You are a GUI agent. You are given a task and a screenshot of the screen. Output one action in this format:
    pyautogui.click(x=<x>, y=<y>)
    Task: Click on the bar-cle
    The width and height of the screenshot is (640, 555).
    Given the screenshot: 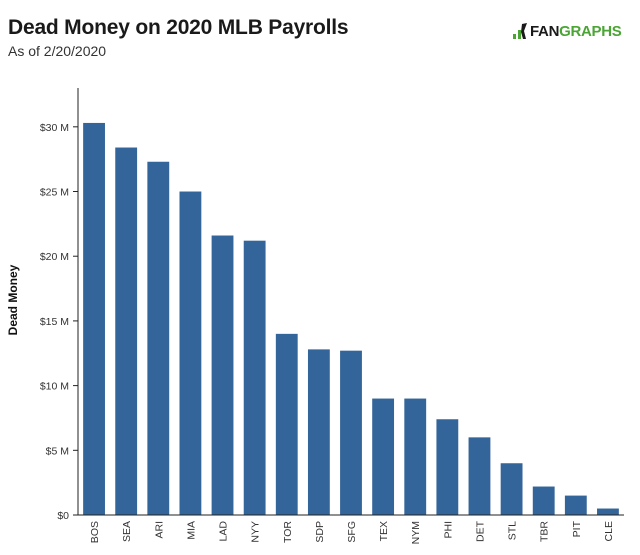 What is the action you would take?
    pyautogui.click(x=608, y=511)
    